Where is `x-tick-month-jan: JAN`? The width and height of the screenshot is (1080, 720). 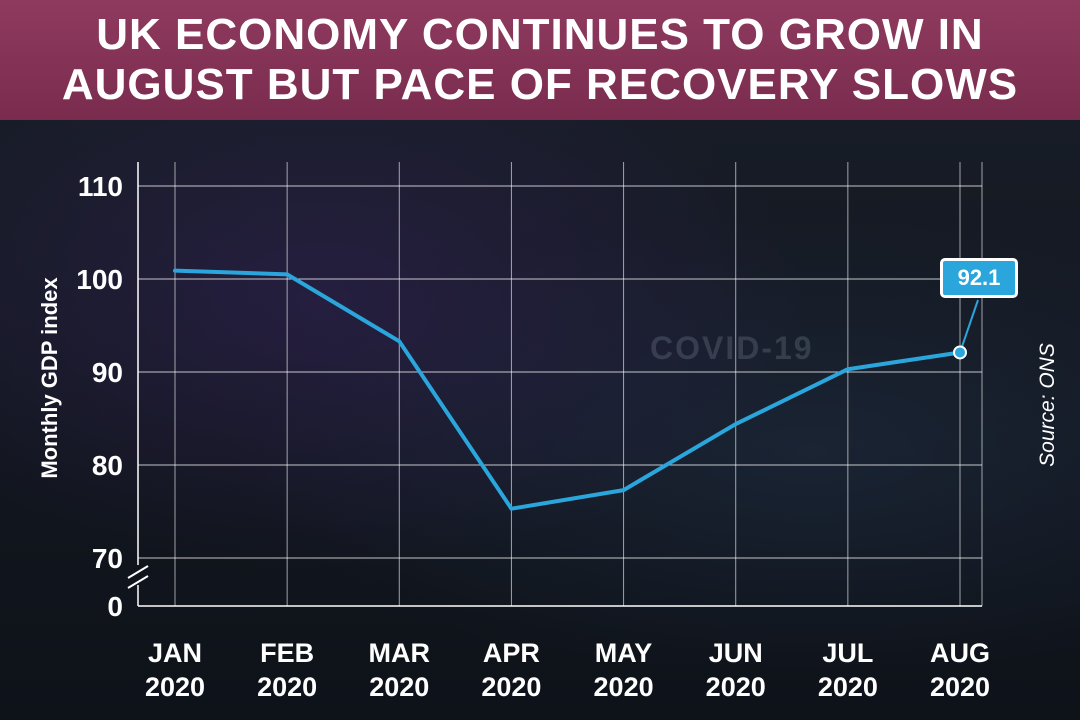
x-tick-month-jan: JAN is located at coordinates (175, 653).